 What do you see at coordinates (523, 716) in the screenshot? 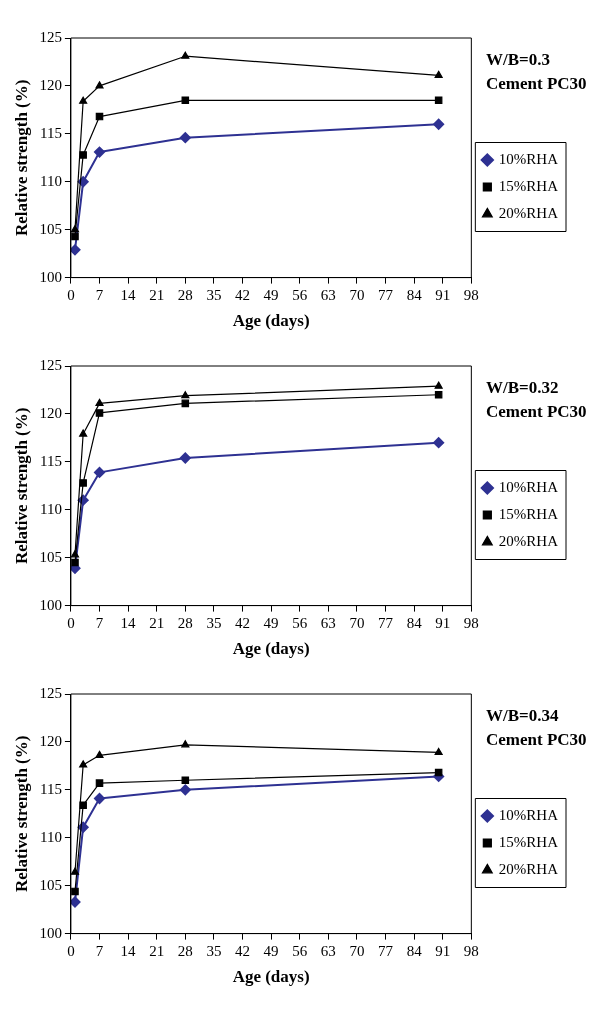
I see `text: W/B=0.34` at bounding box center [523, 716].